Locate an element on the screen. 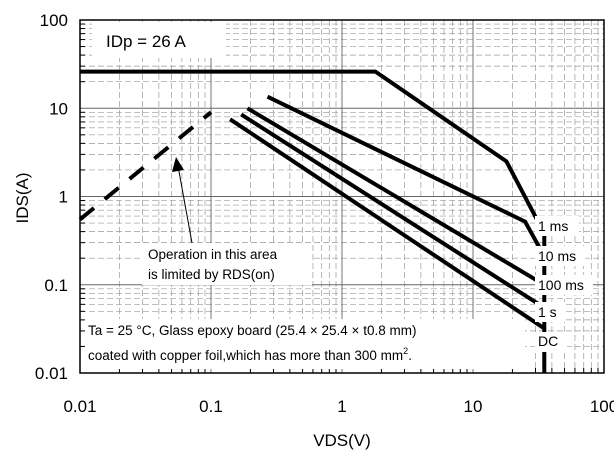 This screenshot has width=614, height=454. curve-label-dc-bg is located at coordinates (551, 342).